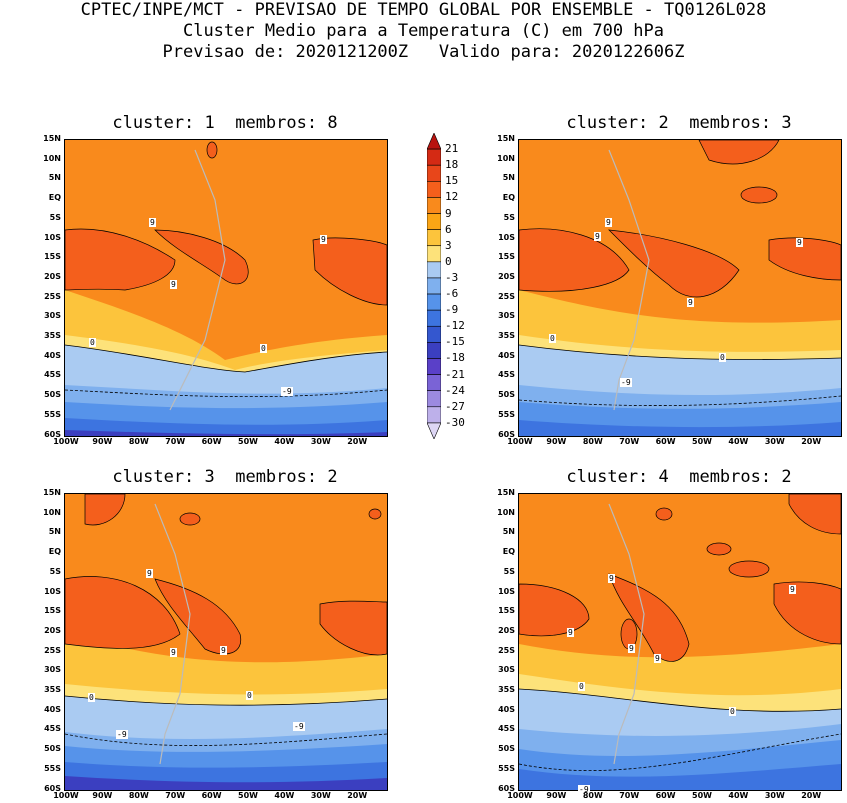  What do you see at coordinates (225, 123) in the screenshot?
I see `panel-1-title: cluster: 1 membros: 8` at bounding box center [225, 123].